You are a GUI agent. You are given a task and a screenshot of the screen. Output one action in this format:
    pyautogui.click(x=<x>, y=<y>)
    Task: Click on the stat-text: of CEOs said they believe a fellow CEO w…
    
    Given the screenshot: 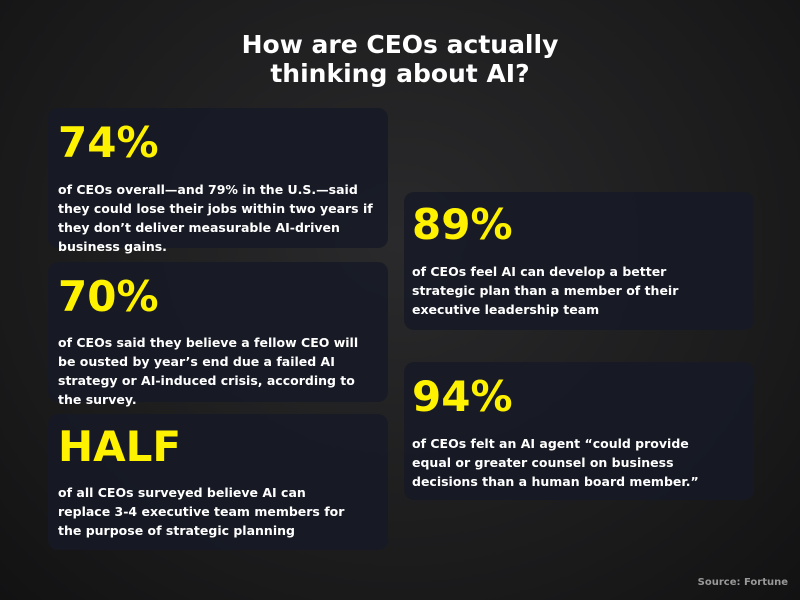 What is the action you would take?
    pyautogui.click(x=208, y=371)
    